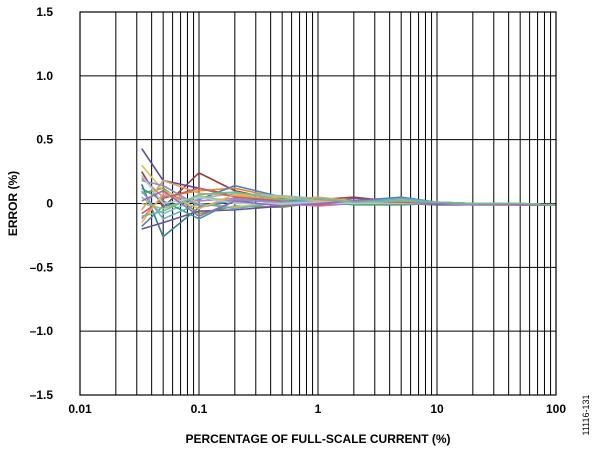 Image resolution: width=596 pixels, height=451 pixels. I want to click on y-axis-label: ERROR (%), so click(13, 203).